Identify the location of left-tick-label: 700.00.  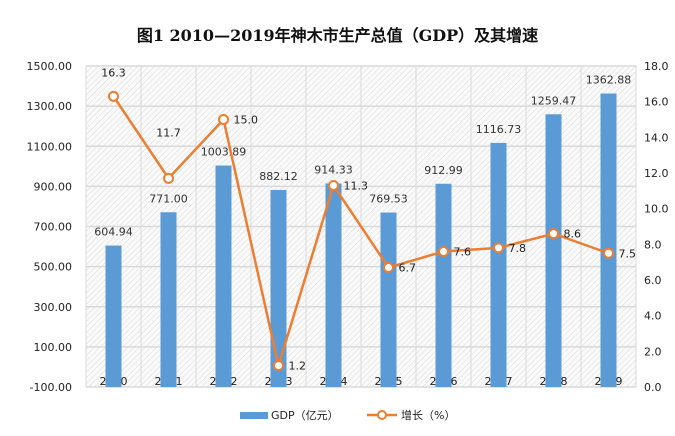
(53, 227).